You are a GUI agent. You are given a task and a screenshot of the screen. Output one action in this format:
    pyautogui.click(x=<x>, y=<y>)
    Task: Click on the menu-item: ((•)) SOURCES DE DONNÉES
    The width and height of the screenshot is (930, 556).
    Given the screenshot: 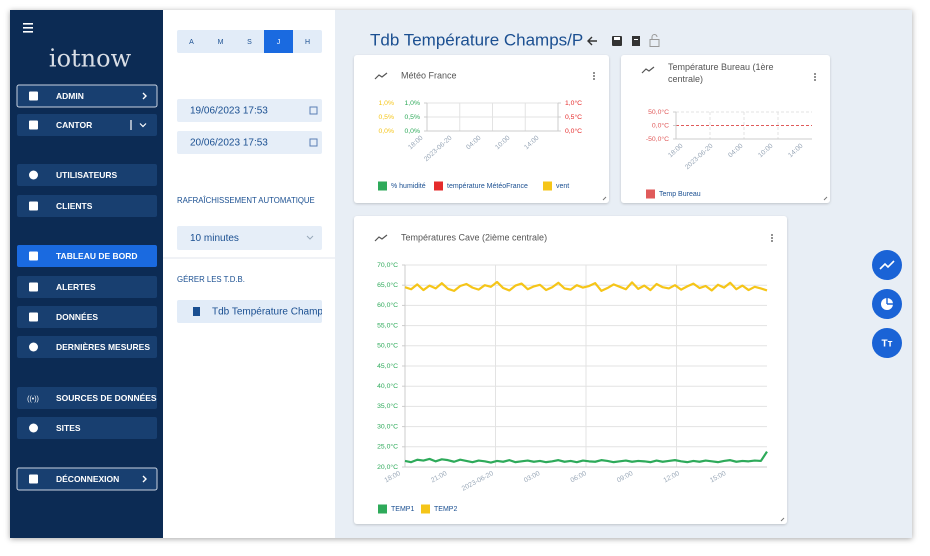 What is the action you would take?
    pyautogui.click(x=87, y=398)
    